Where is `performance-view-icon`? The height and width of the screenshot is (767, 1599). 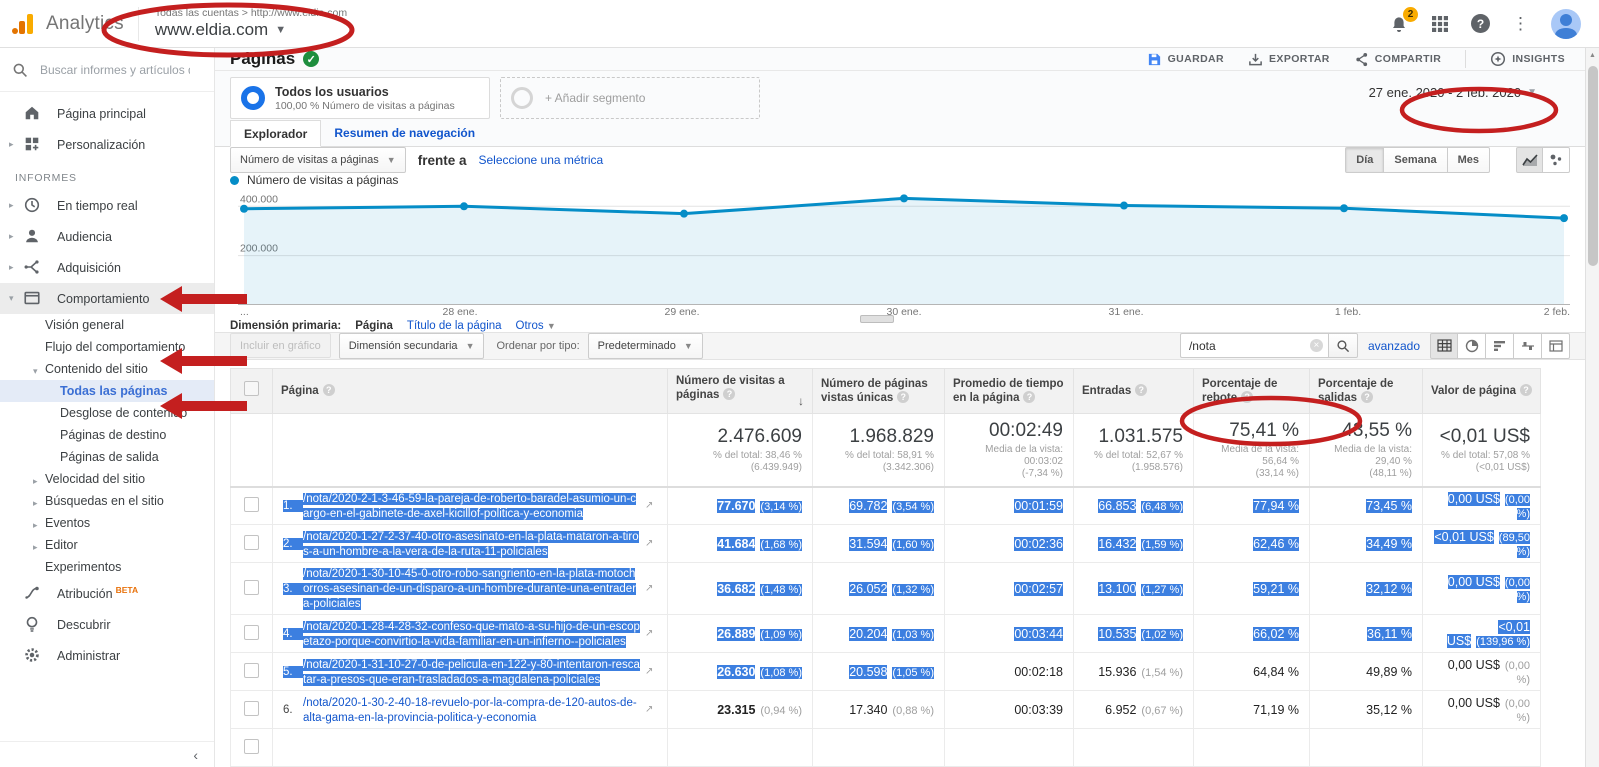 performance-view-icon is located at coordinates (1500, 345).